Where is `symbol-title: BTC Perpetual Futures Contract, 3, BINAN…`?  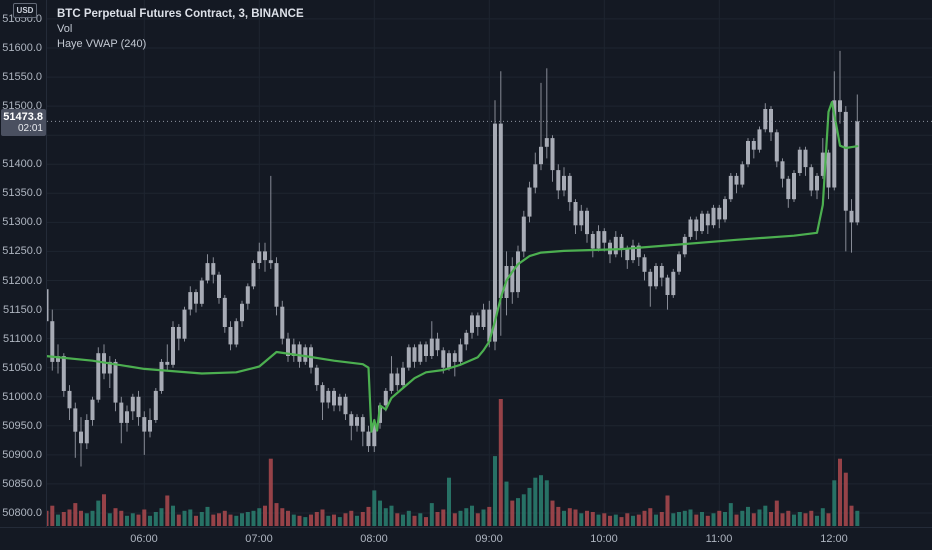 symbol-title: BTC Perpetual Futures Contract, 3, BINAN… is located at coordinates (180, 14).